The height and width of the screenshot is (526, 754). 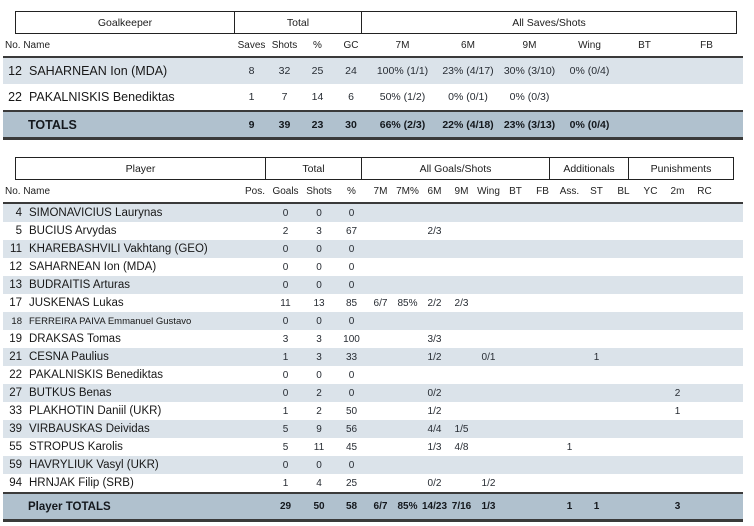 What do you see at coordinates (285, 506) in the screenshot?
I see `stat-cell: 29` at bounding box center [285, 506].